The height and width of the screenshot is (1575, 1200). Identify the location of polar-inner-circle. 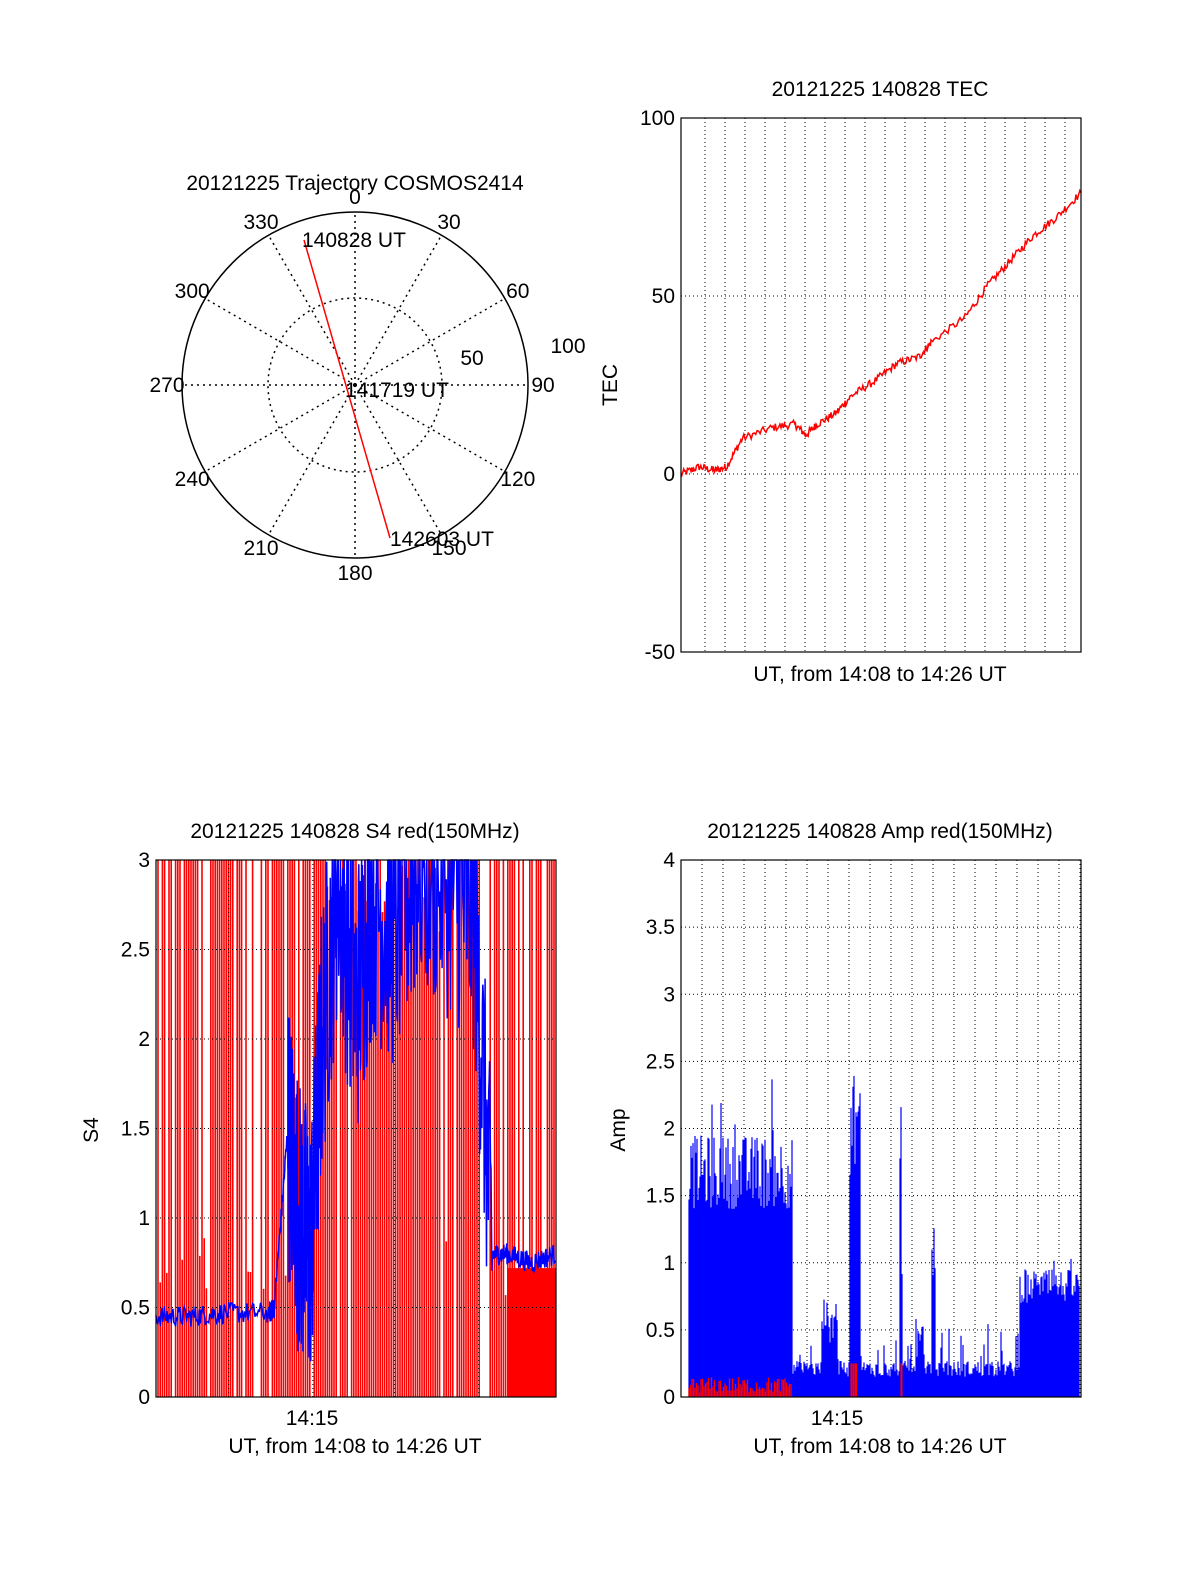
(355, 385).